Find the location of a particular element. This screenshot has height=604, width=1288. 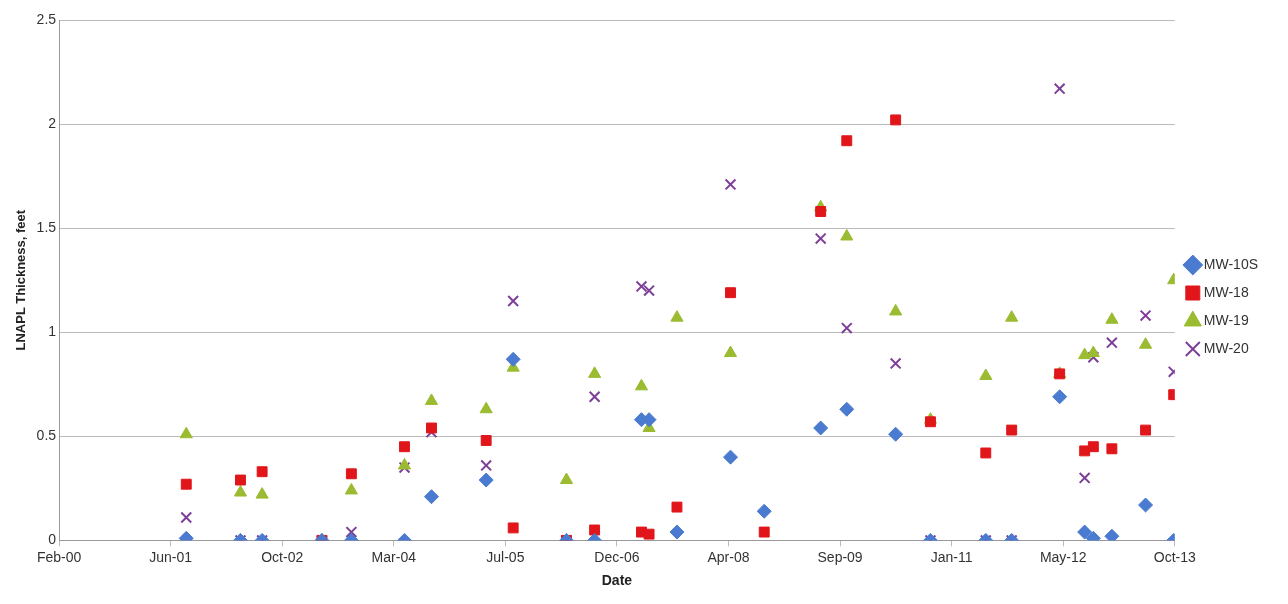

y-tick-label: 2.5 is located at coordinates (46, 18).